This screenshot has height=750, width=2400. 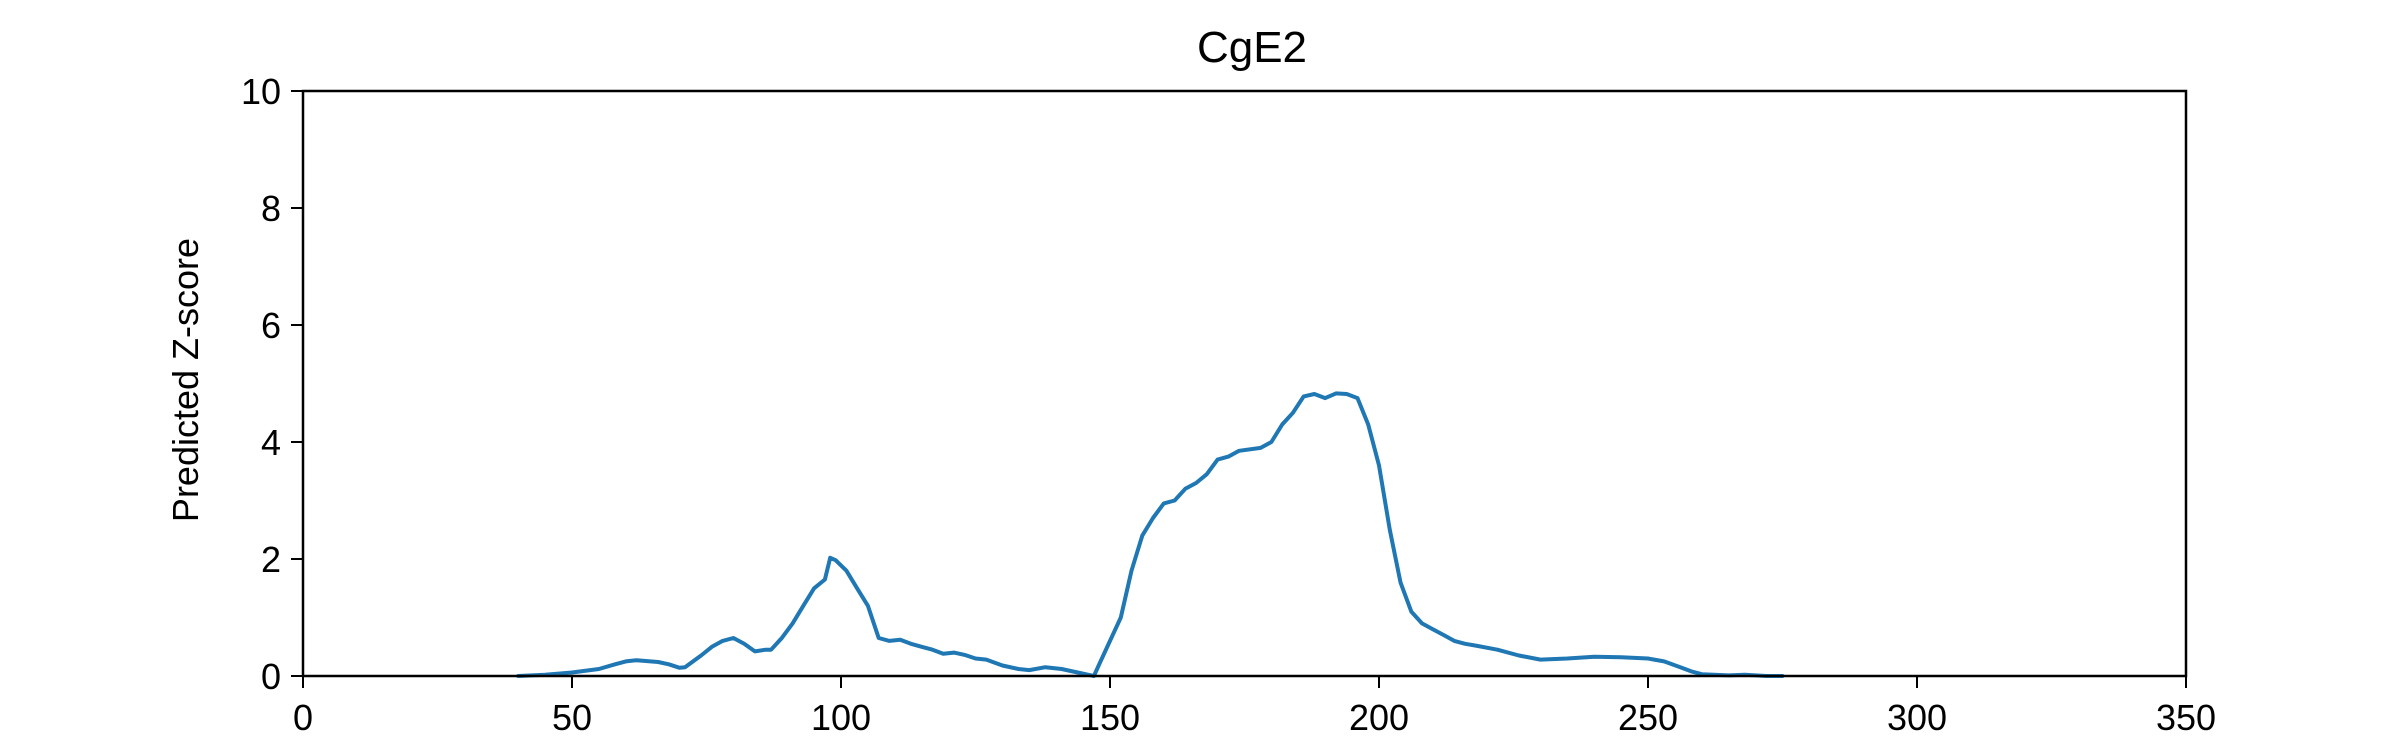 I want to click on x-tick-label: 100, so click(x=841, y=717).